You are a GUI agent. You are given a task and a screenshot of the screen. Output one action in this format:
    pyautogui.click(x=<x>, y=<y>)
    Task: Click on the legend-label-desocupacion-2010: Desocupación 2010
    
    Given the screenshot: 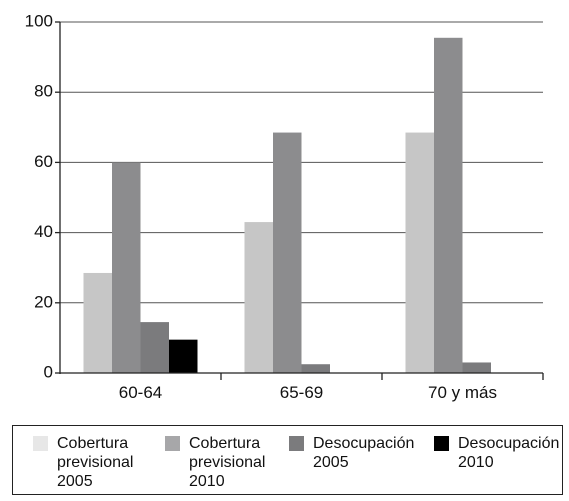 What is the action you would take?
    pyautogui.click(x=513, y=453)
    